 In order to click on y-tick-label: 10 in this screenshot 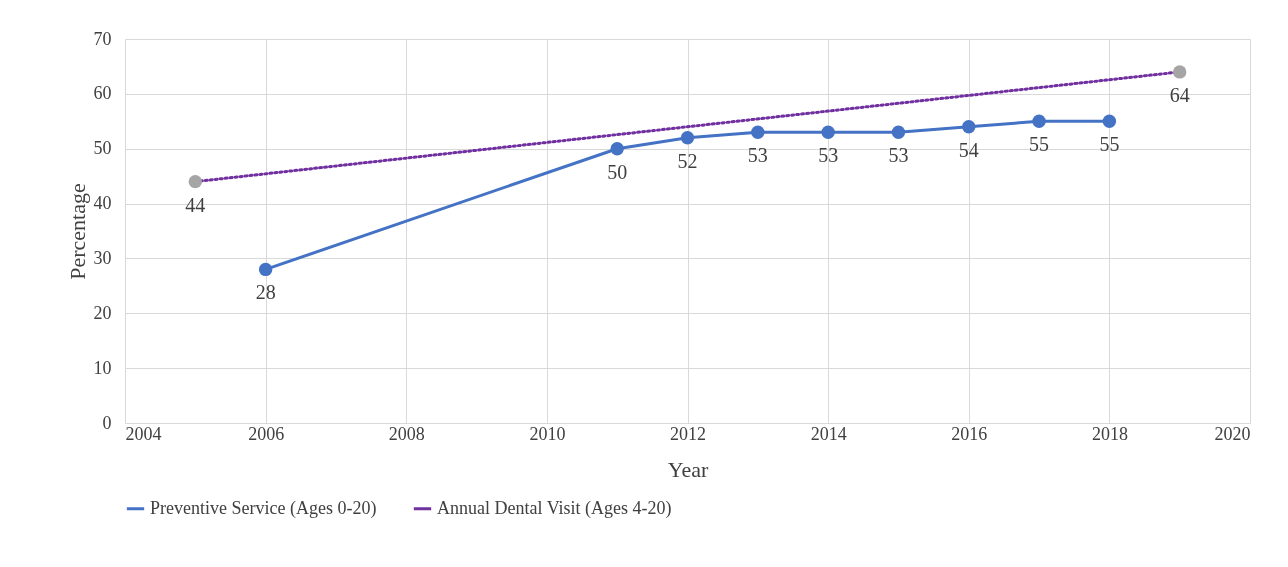, I will do `click(102, 367)`.